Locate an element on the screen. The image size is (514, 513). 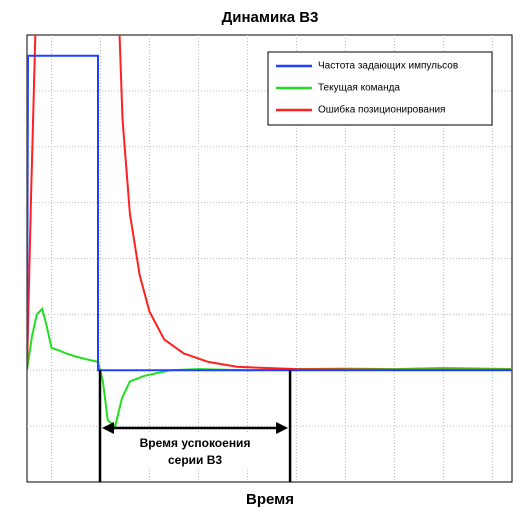
chart-title: Динамика В3 is located at coordinates (270, 17).